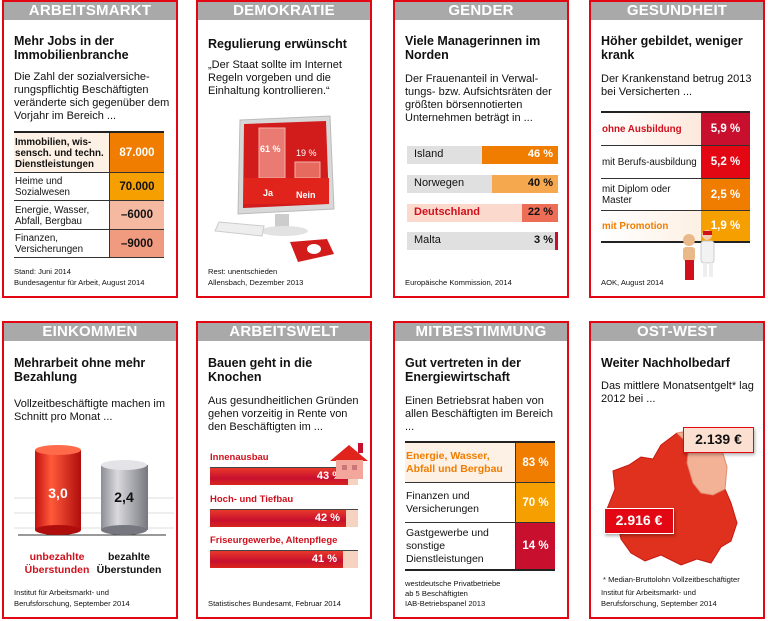 Image resolution: width=768 pixels, height=621 pixels. What do you see at coordinates (480, 463) in the screenshot?
I see `table-row: Energie, Wasser, Abfall und Bergbau 83 %` at bounding box center [480, 463].